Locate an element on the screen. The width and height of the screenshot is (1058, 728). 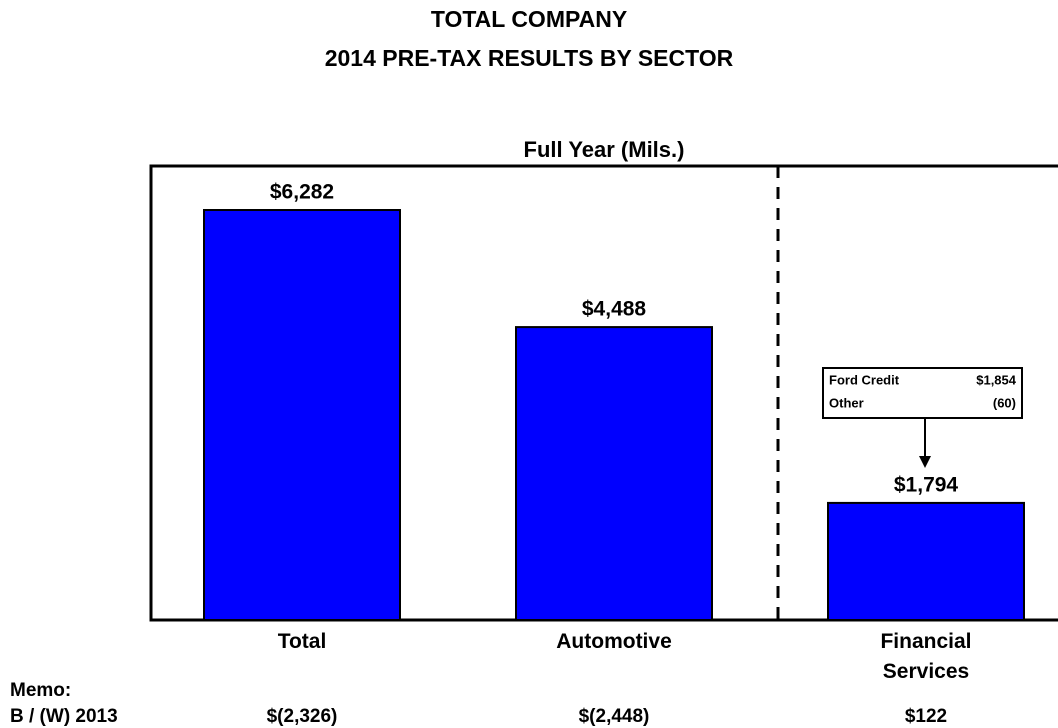
x-tick-label: Financial Services is located at coordinates (926, 656).